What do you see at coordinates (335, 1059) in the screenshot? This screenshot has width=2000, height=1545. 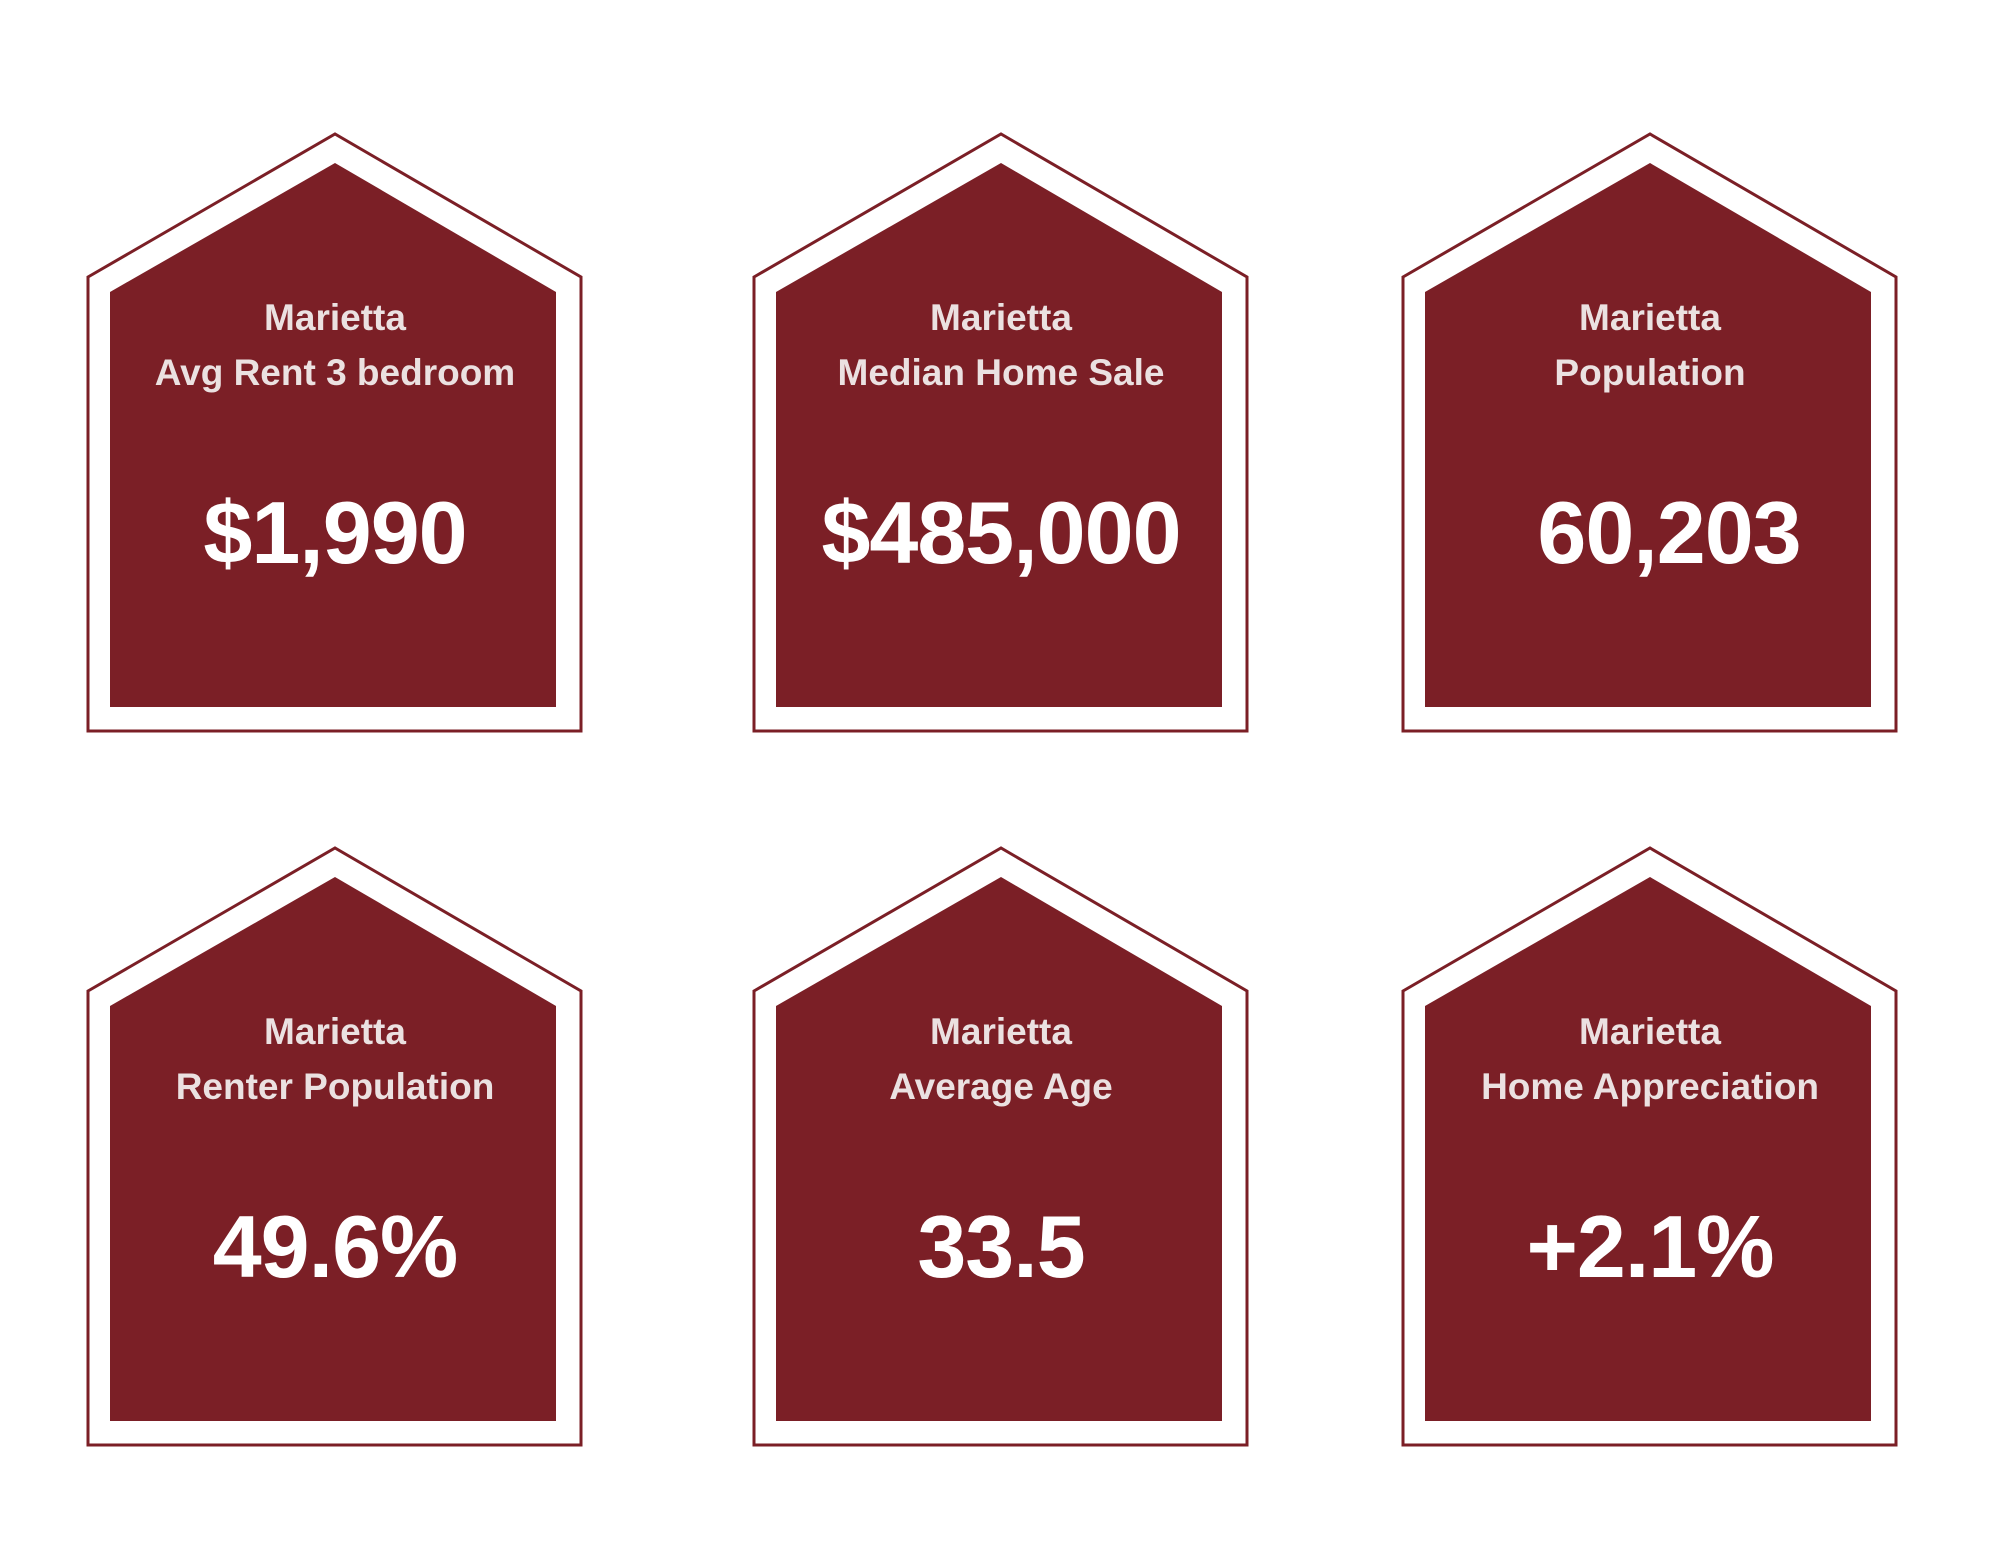 I see `stat-title: Marietta Renter Population` at bounding box center [335, 1059].